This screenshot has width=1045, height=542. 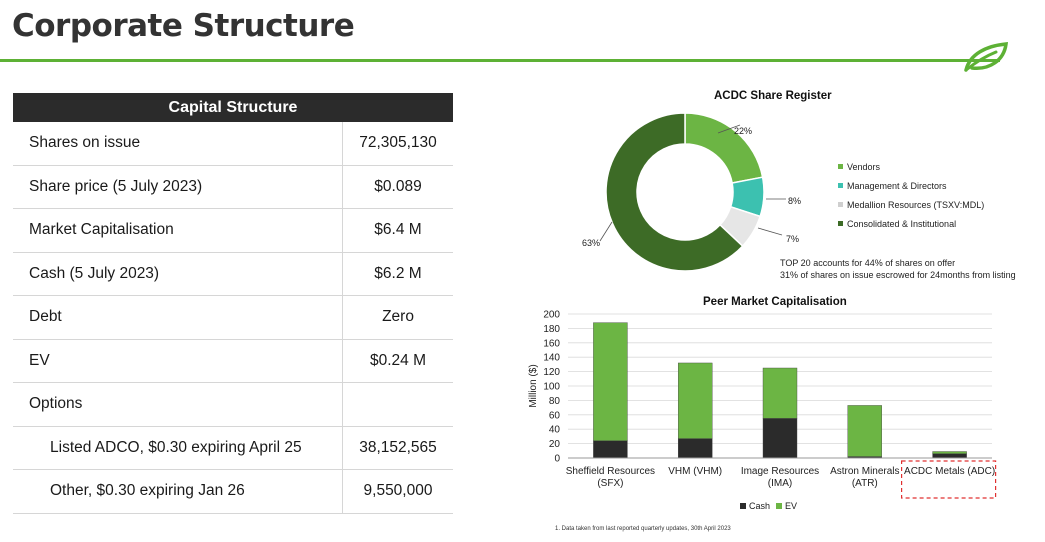 I want to click on row-label: Cash (5 July 2023), so click(x=178, y=274).